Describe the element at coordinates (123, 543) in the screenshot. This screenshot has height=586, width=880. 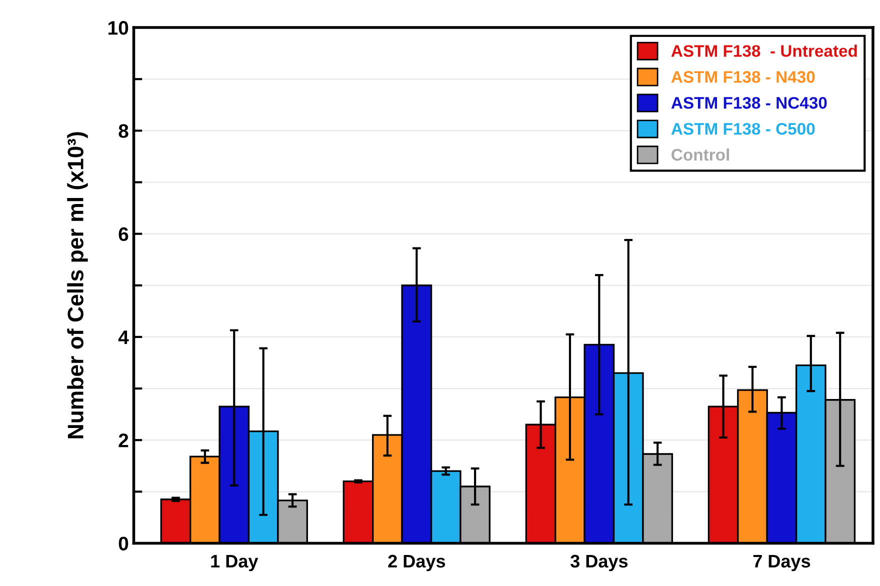
I see `y-tick-label: 0` at that location.